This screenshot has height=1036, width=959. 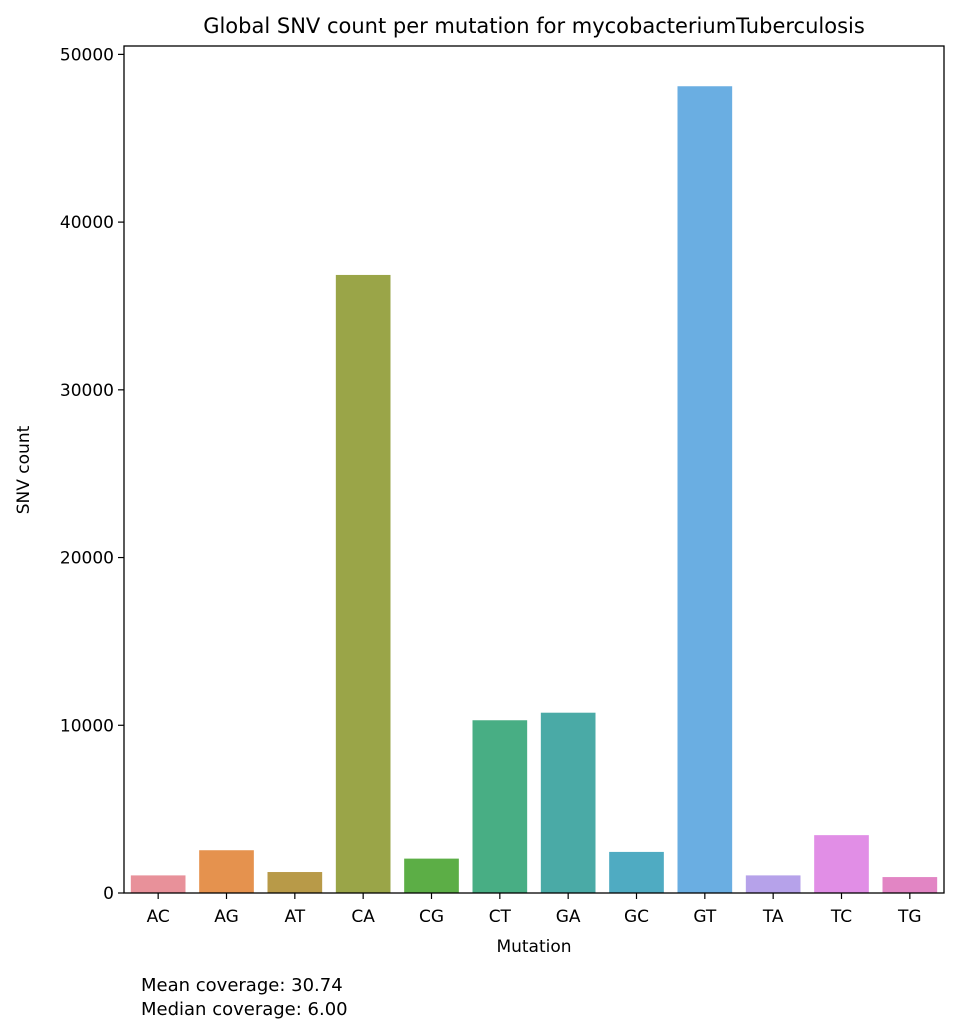 What do you see at coordinates (24, 469) in the screenshot?
I see `y-axis-label: SNV count` at bounding box center [24, 469].